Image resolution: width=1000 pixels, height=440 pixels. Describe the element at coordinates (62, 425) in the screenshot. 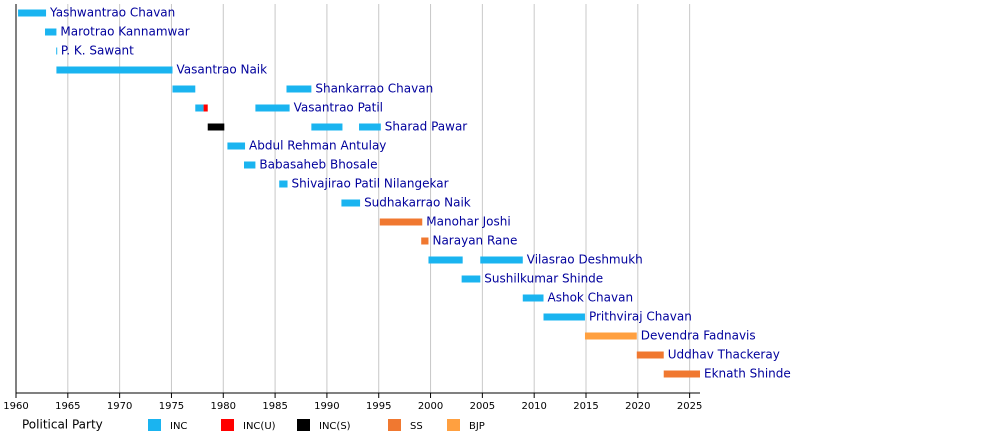

I see `legend-title: Political Party` at that location.